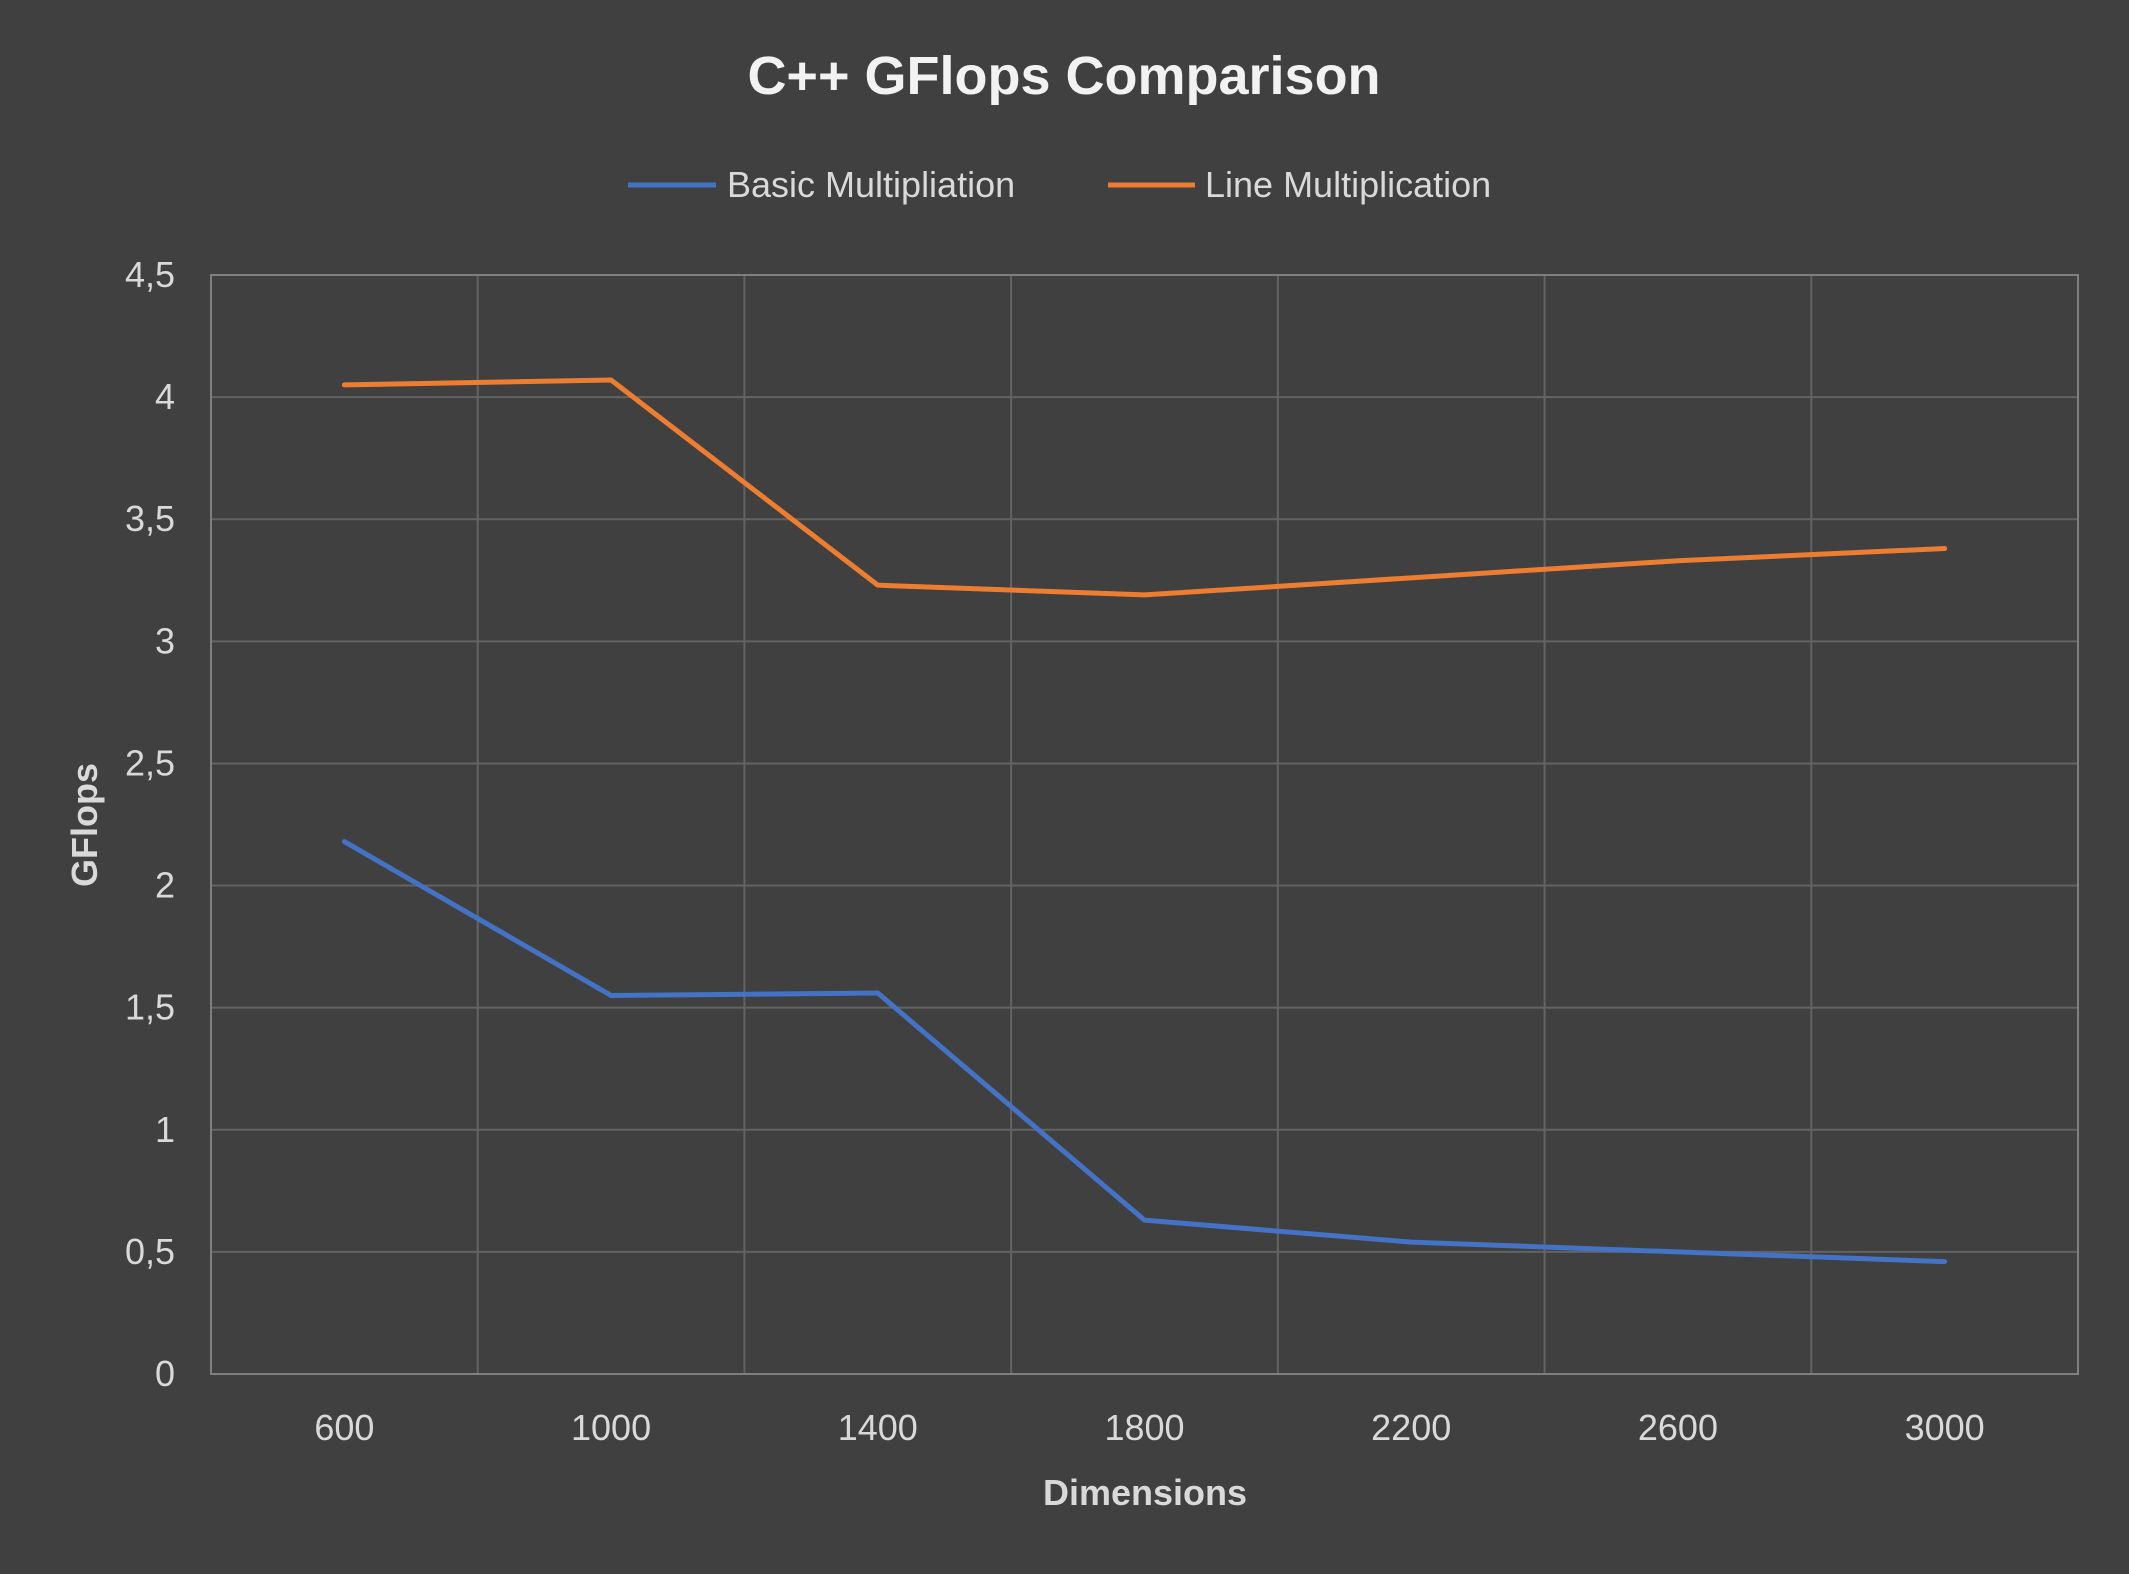  I want to click on y-tick-label: 4, so click(165, 396).